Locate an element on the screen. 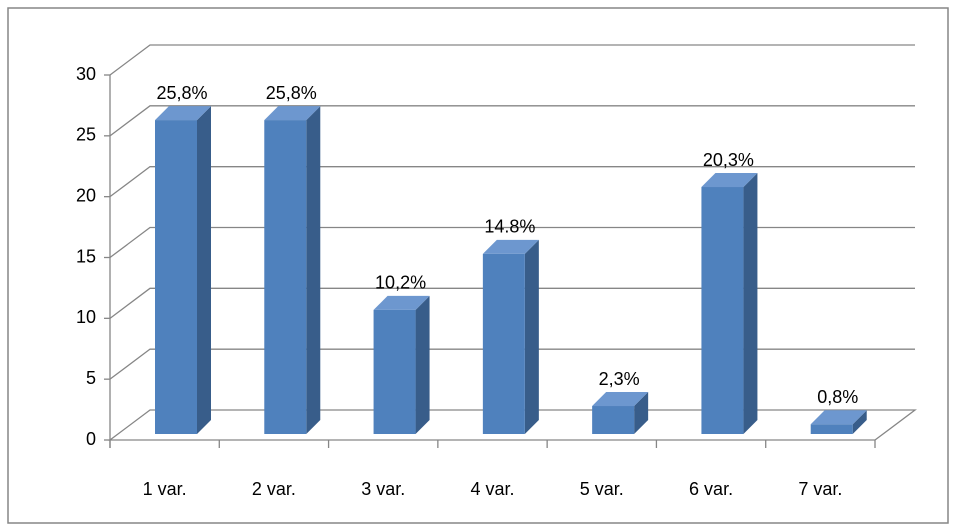  data-label: 20,3% is located at coordinates (728, 160).